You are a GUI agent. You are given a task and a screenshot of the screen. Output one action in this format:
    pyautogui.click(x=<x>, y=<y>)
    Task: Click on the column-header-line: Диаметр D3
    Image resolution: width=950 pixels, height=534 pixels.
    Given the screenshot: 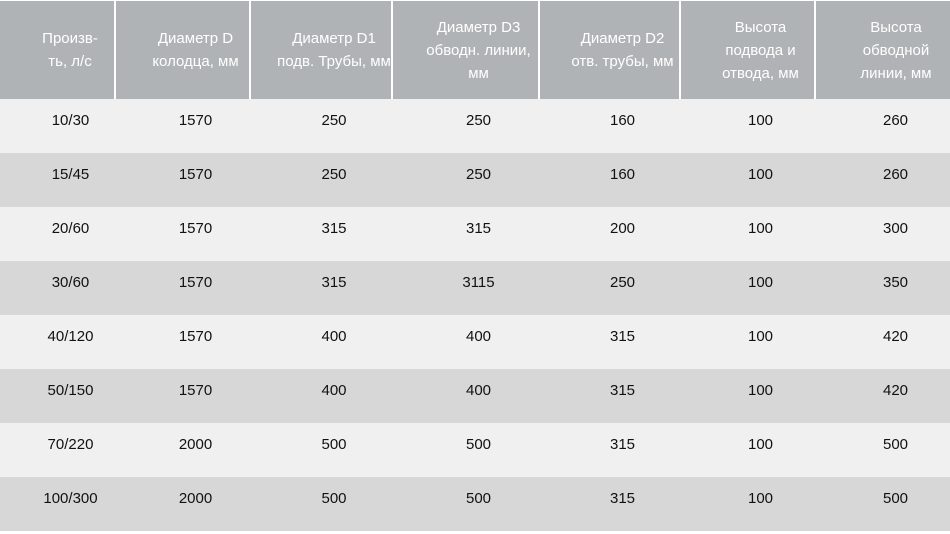 What is the action you would take?
    pyautogui.click(x=478, y=27)
    